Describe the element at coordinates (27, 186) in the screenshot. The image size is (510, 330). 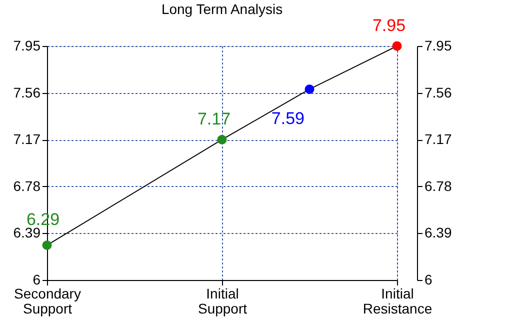
I see `y-tick-label: 6.78` at that location.